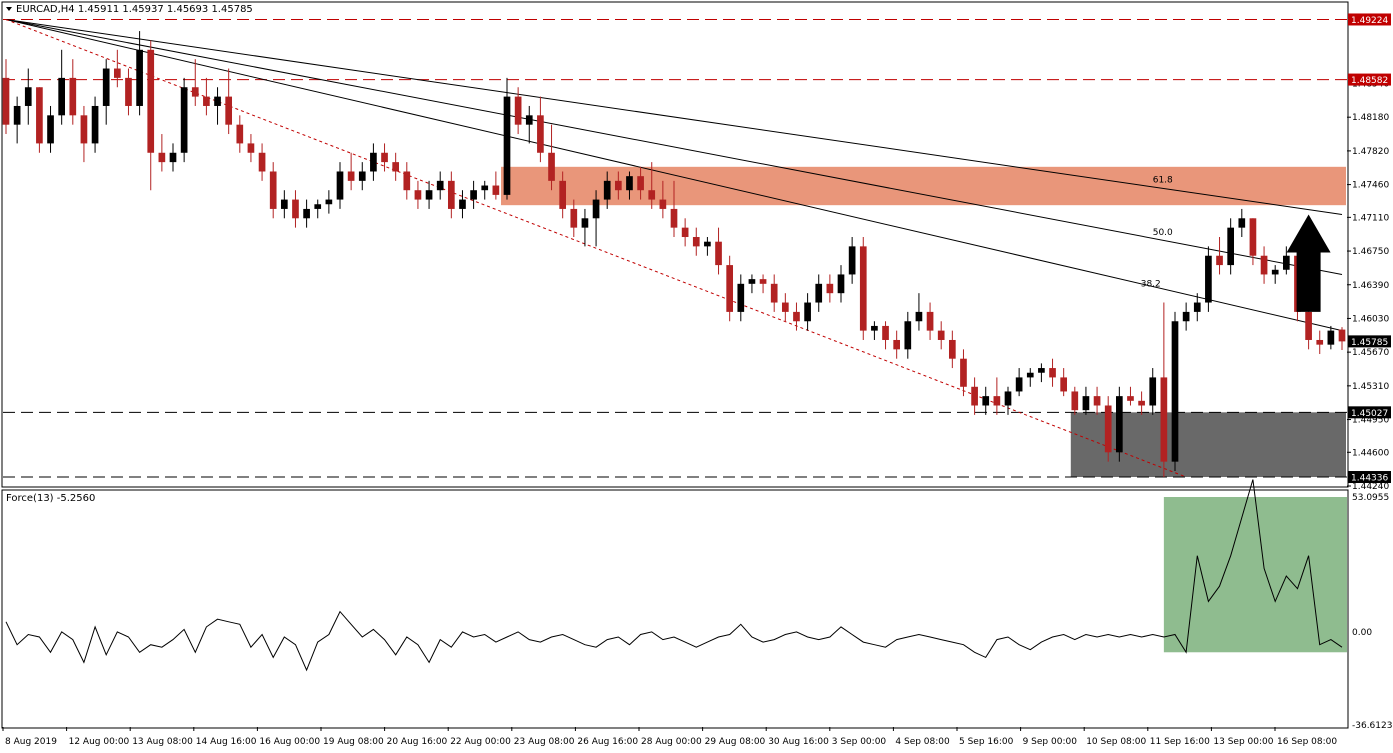  I want to click on price-tick-label: 1.45670, so click(1370, 353).